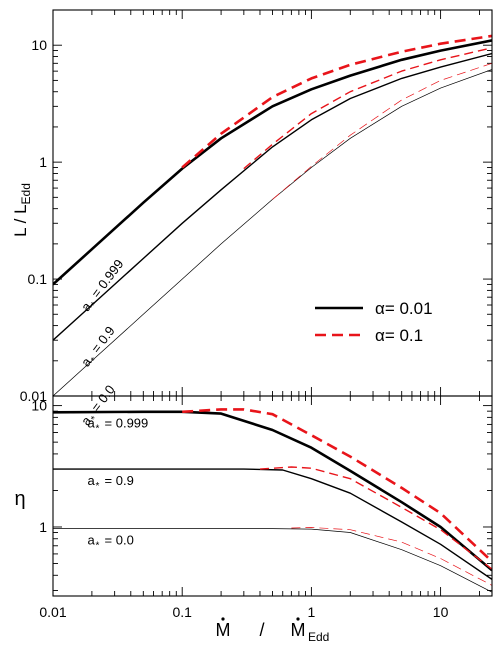  Describe the element at coordinates (20, 220) in the screenshot. I see `y-label-main: L / L` at that location.